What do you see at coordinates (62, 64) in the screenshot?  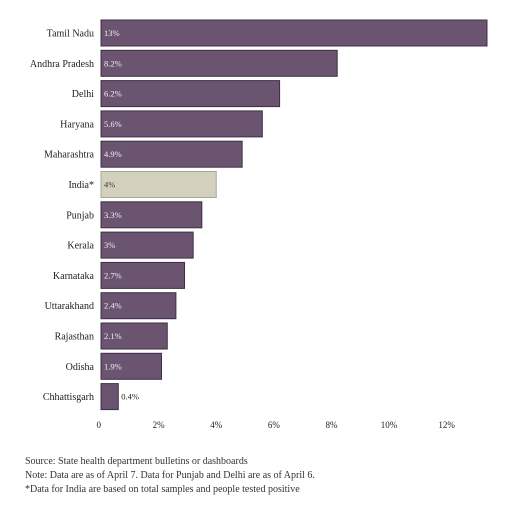 I see `category-label-andhra-pradesh: Andhra Pradesh` at bounding box center [62, 64].